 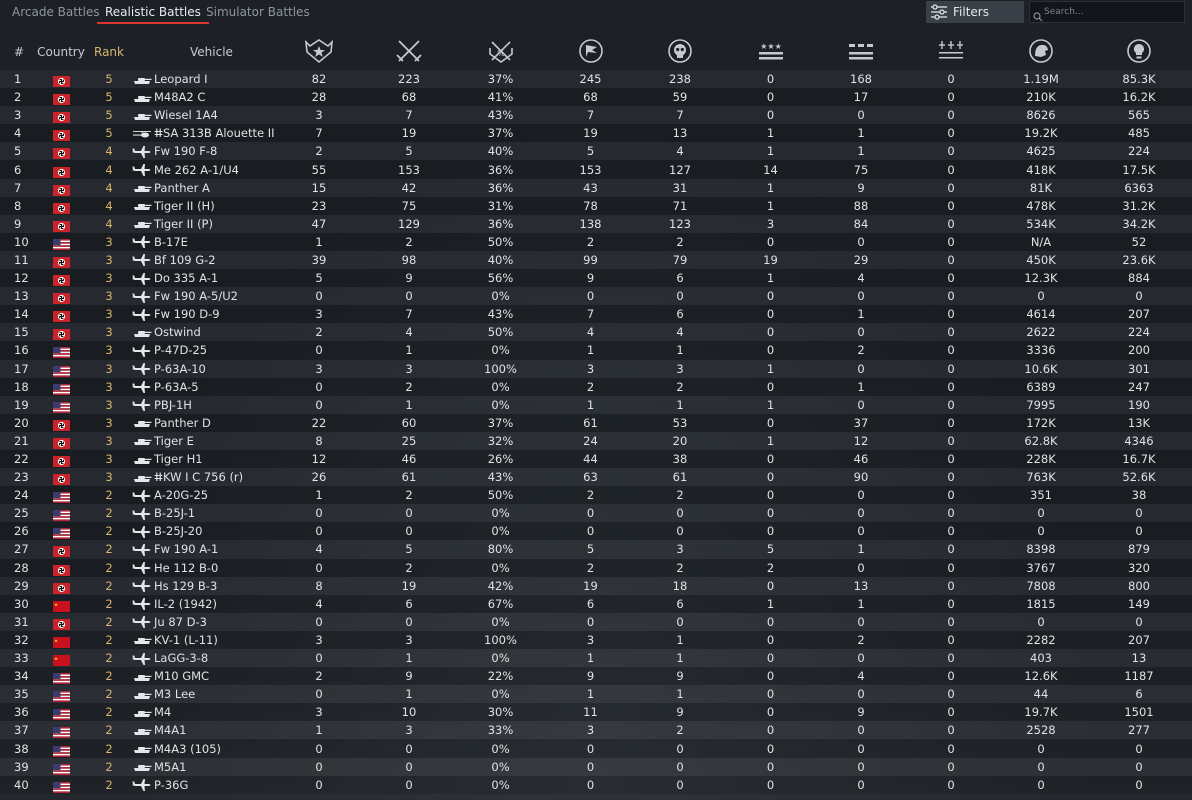 I want to click on vehicle-cell: Wiesel 1A4, so click(x=202, y=115).